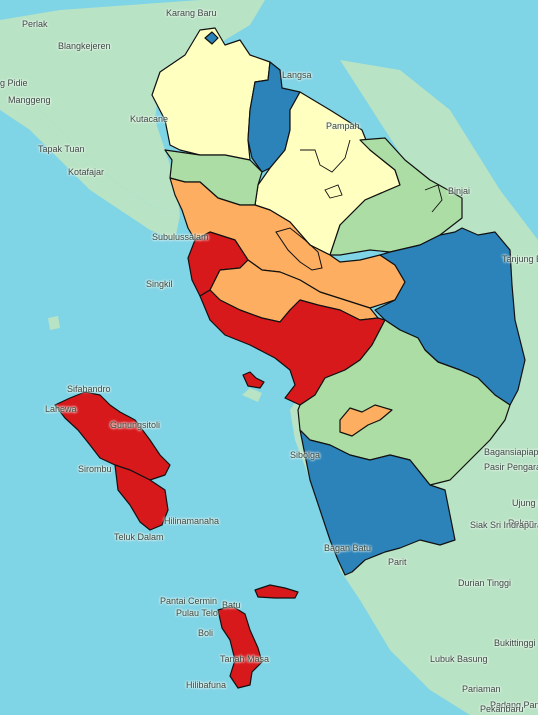 This screenshot has width=538, height=715. I want to click on place-label: Pampah, so click(343, 126).